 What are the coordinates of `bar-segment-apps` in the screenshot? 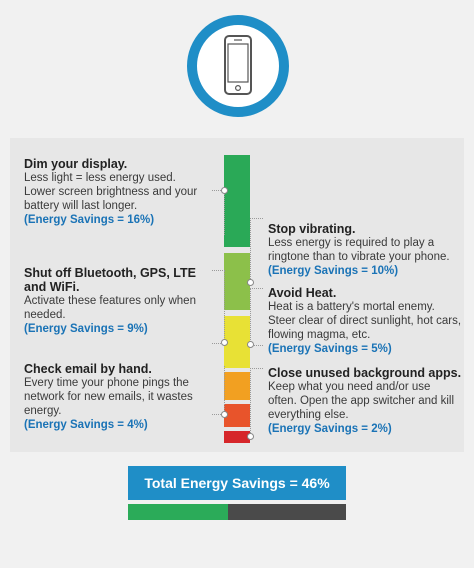 It's located at (237, 437).